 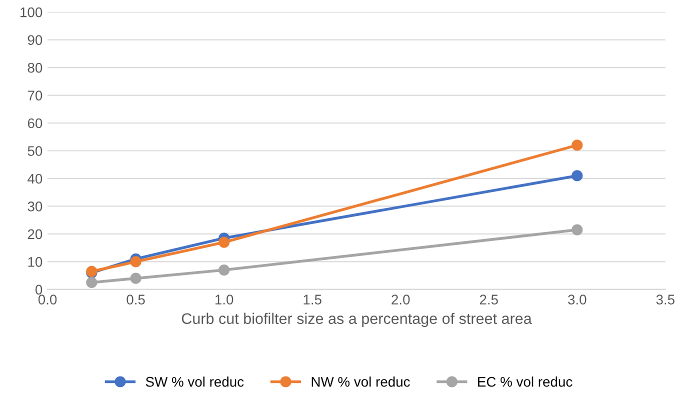 I want to click on legend-label: SW % vol reduc, so click(x=195, y=381).